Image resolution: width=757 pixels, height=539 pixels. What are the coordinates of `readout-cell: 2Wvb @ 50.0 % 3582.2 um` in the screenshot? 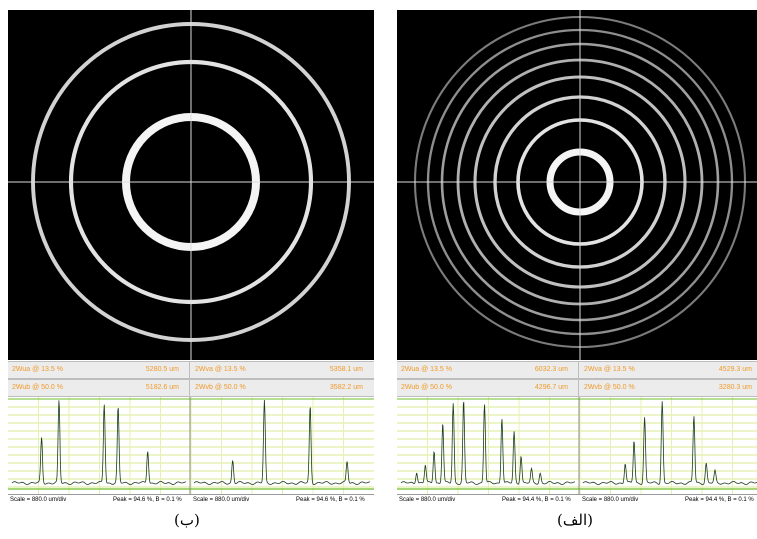 It's located at (282, 388).